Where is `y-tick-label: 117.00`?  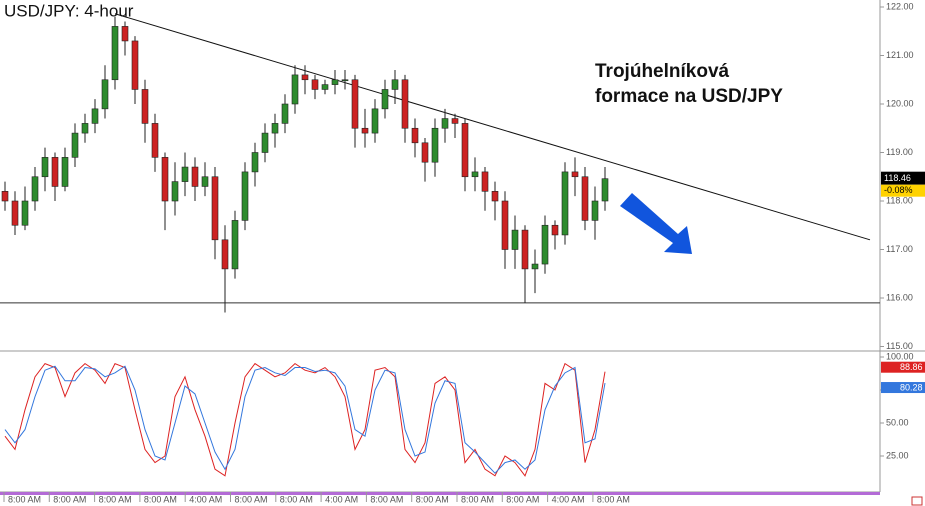
y-tick-label: 117.00 is located at coordinates (899, 249).